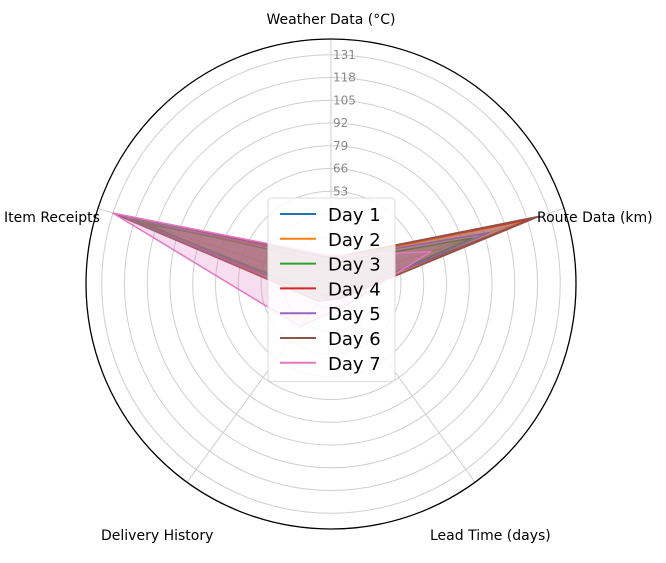  Describe the element at coordinates (340, 123) in the screenshot. I see `r-tick-label: 92` at that location.